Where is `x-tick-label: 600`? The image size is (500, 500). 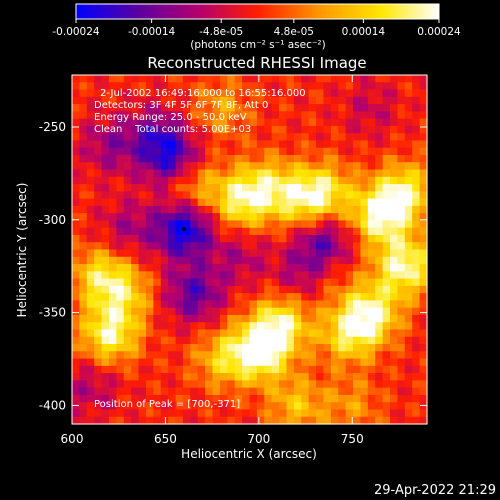
x-tick-label: 600 is located at coordinates (72, 439).